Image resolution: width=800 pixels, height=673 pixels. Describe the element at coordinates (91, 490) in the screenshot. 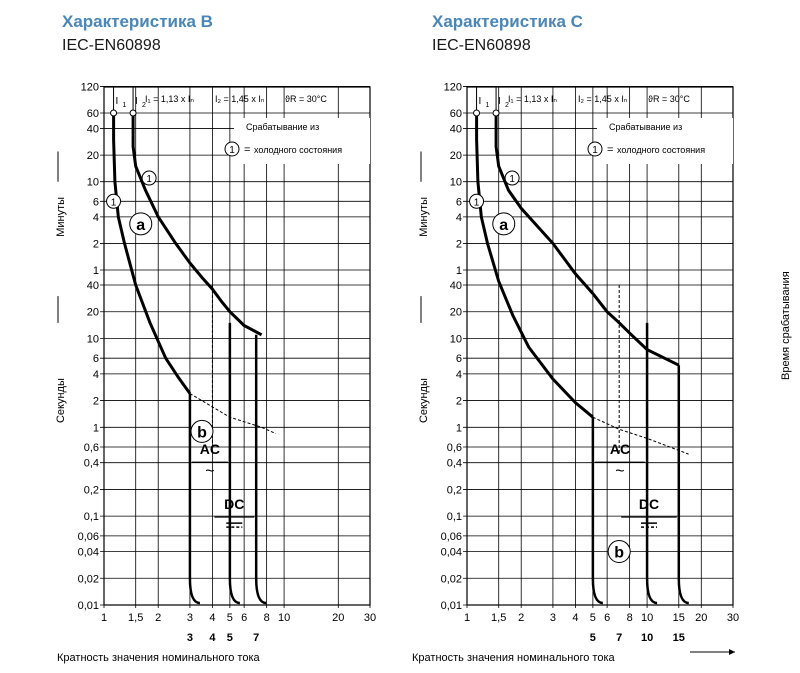

I see `y-tick-label-sec: 0,2` at that location.